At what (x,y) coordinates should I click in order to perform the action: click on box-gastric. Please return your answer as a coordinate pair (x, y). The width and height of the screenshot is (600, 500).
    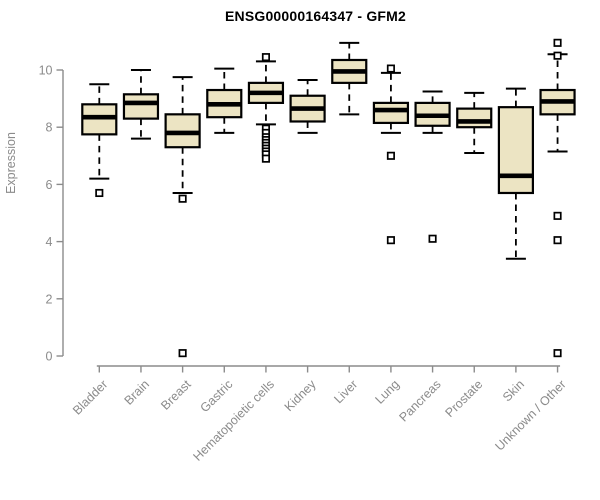
    Looking at the image, I should click on (224, 100).